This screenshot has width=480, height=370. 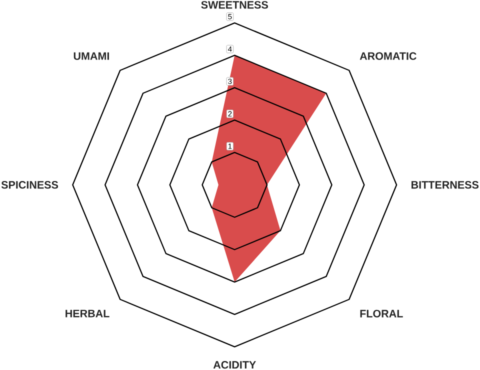 I want to click on spoke-label: ACIDITY, so click(x=234, y=365).